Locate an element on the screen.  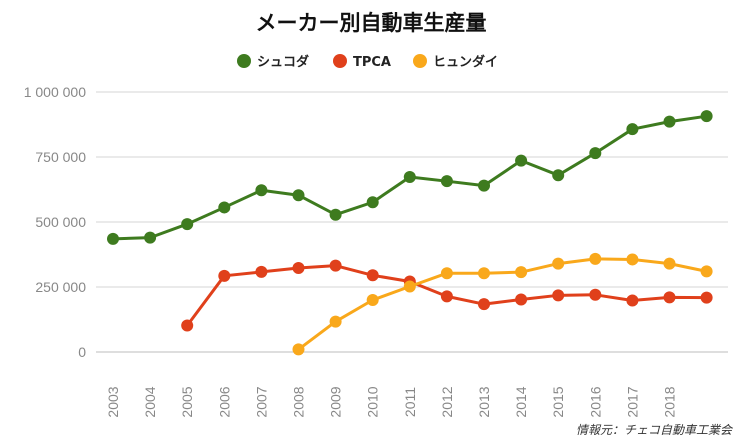
y-tick-label: 250 000 is located at coordinates (60, 287).